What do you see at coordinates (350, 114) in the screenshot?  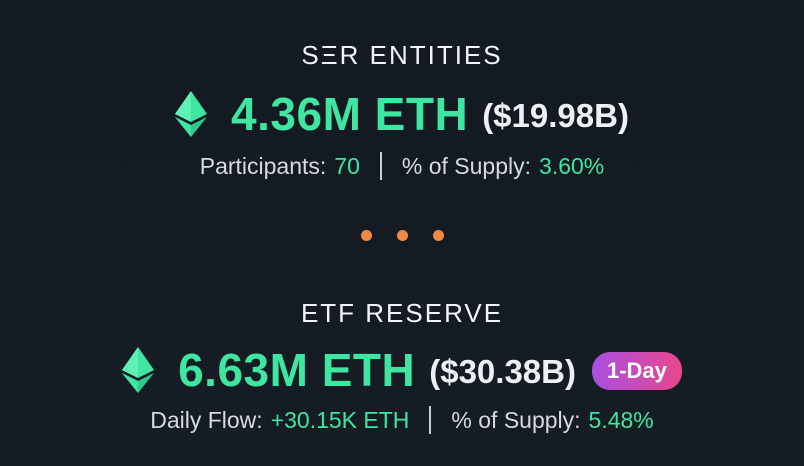 I see `entities-eth-amount: 4.36M ETH` at bounding box center [350, 114].